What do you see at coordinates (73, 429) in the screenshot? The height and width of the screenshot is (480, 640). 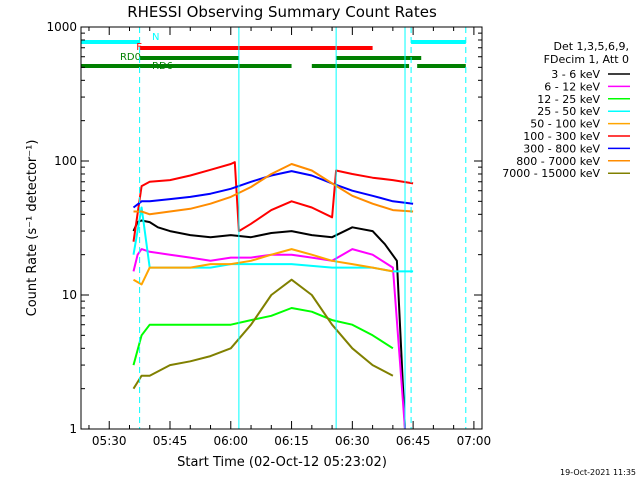 I see `y-tick-label-1: 1` at bounding box center [73, 429].